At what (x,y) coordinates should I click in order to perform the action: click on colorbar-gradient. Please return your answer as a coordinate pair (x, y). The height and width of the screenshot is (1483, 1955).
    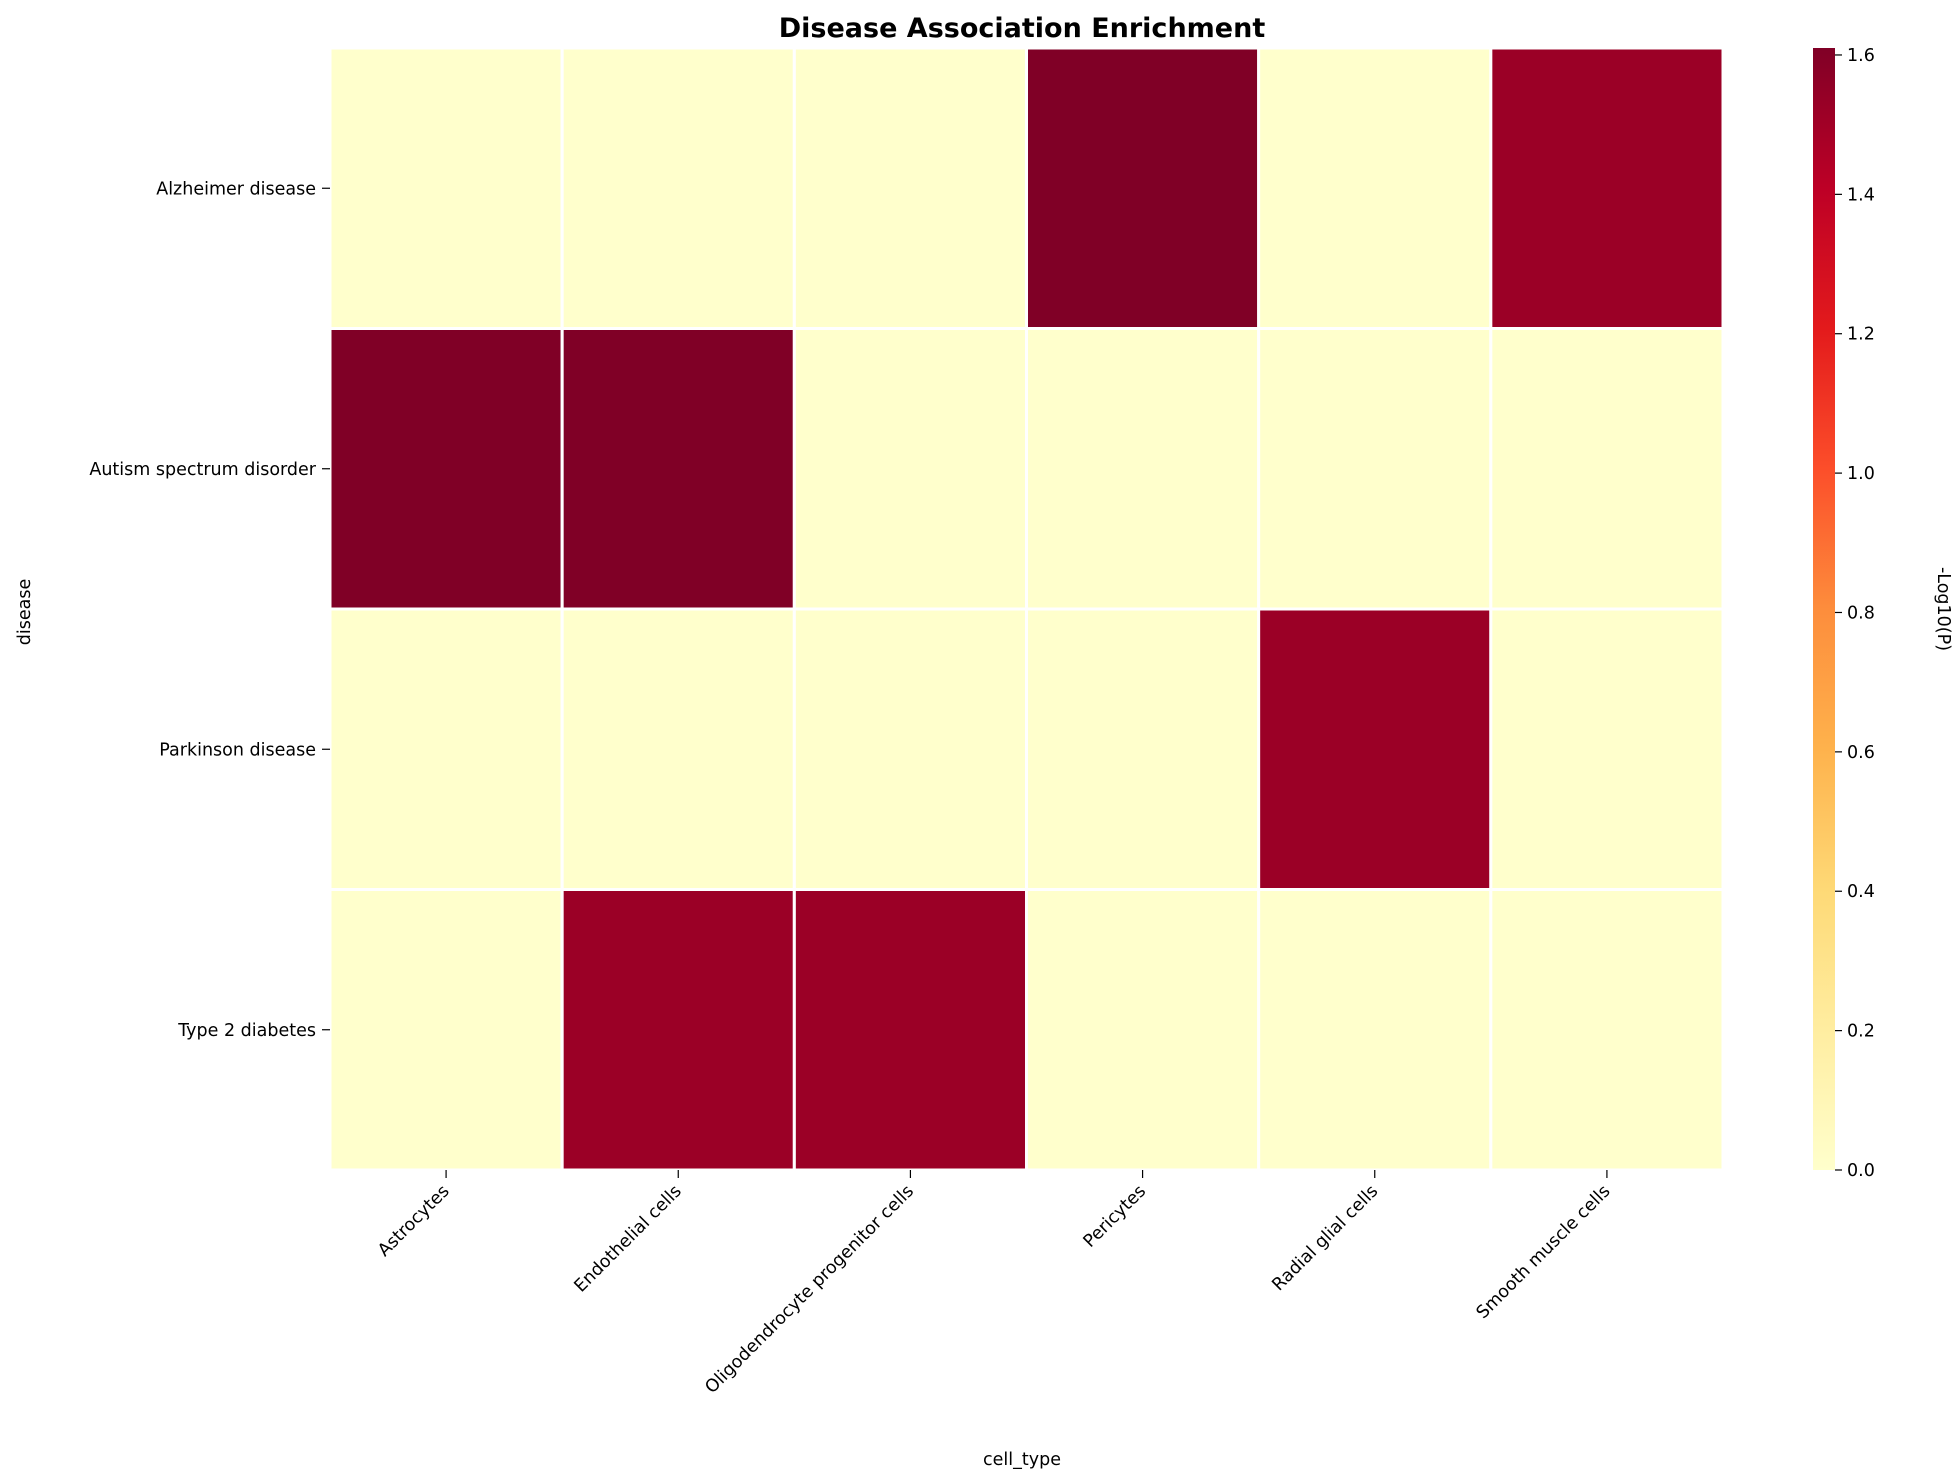
    Looking at the image, I should click on (1824, 609).